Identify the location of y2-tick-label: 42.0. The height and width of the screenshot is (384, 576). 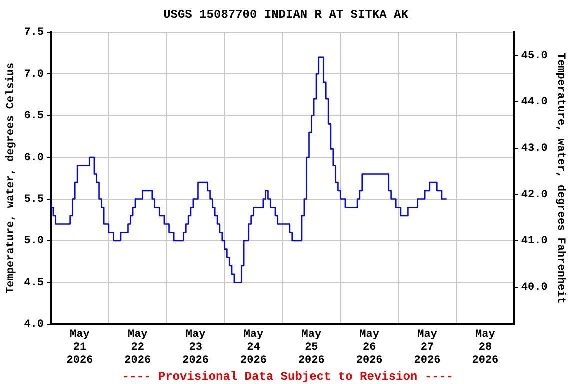
(534, 195).